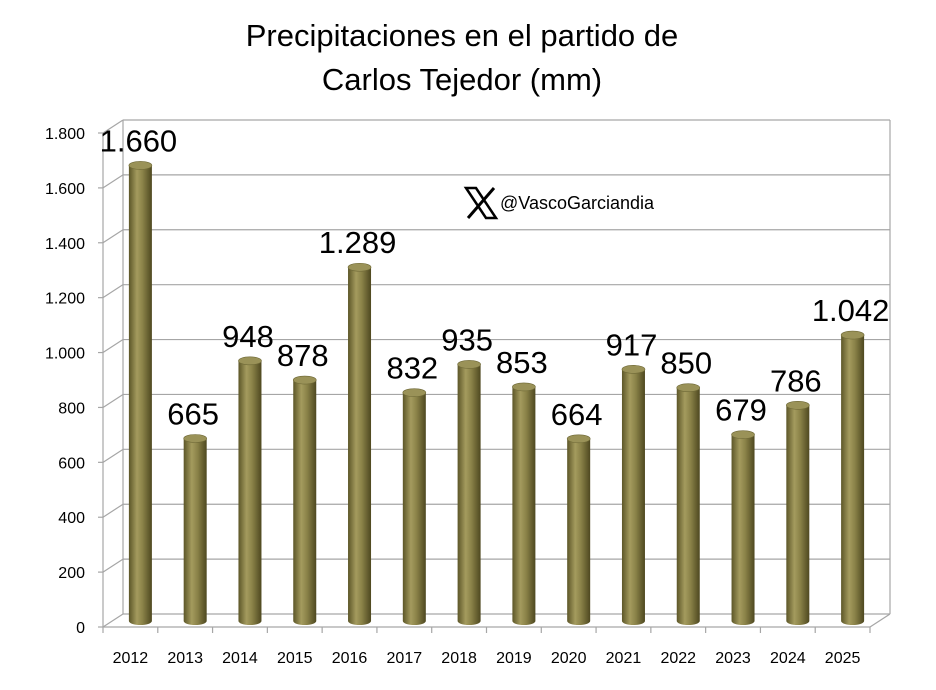 This screenshot has width=936, height=690. Describe the element at coordinates (71, 573) in the screenshot. I see `y-tick-label: 200` at that location.